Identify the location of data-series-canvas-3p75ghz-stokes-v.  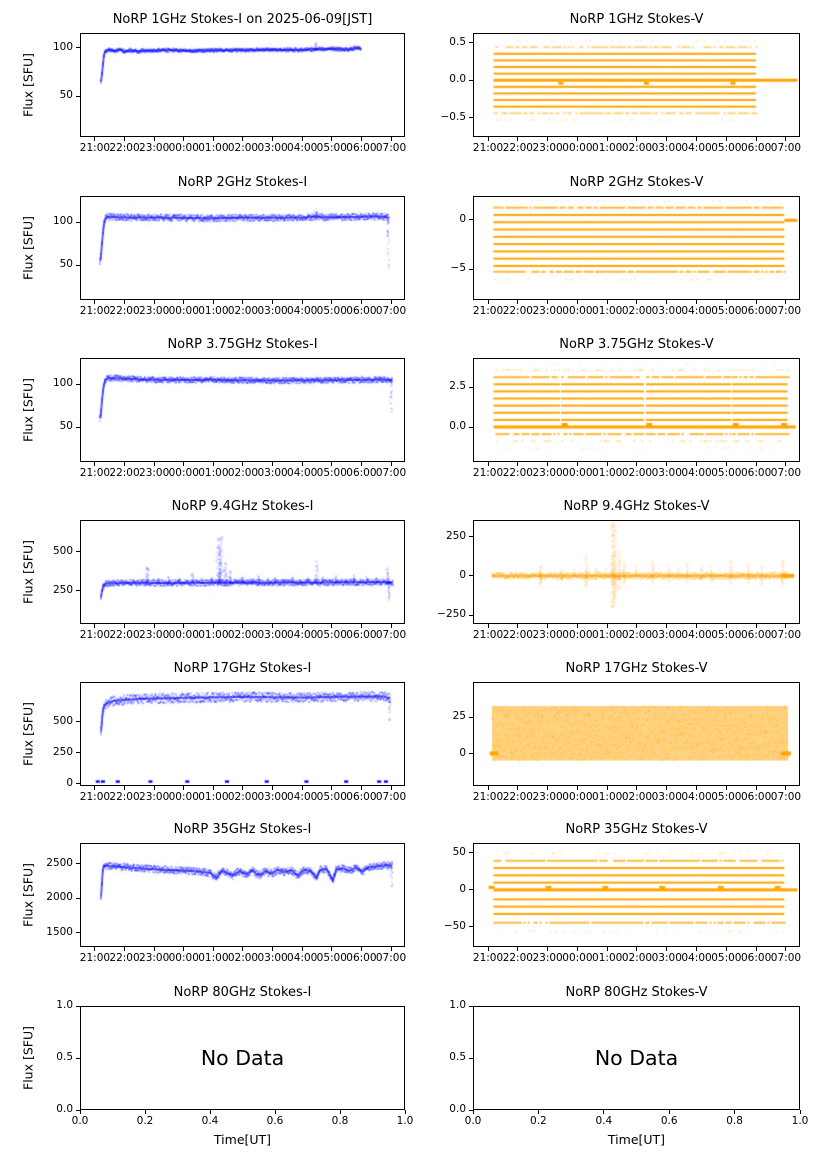
(636, 410).